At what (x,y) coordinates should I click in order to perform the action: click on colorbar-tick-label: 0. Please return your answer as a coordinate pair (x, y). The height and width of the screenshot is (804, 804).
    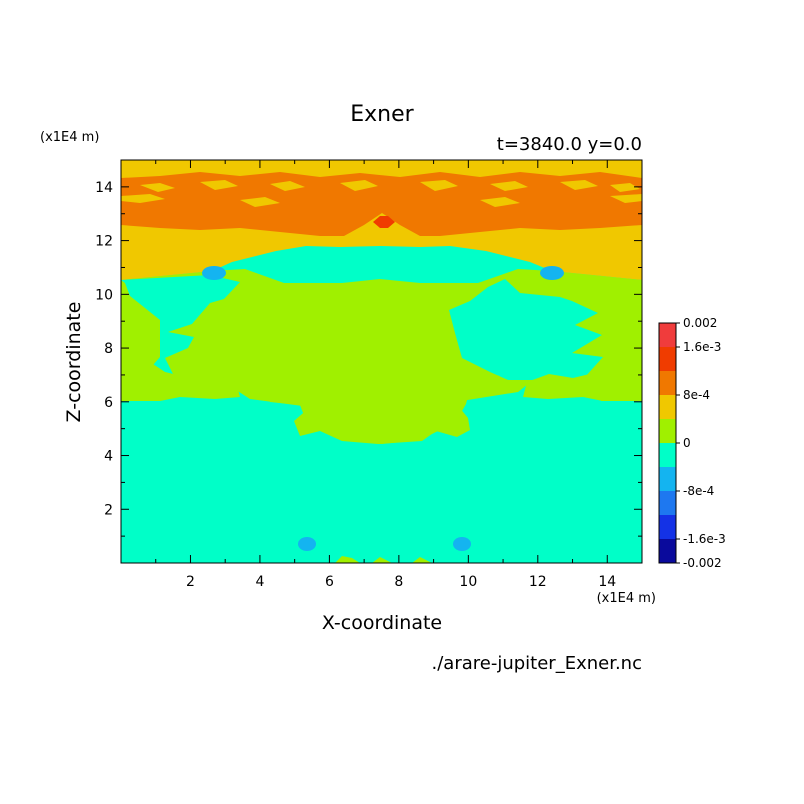
    Looking at the image, I should click on (687, 443).